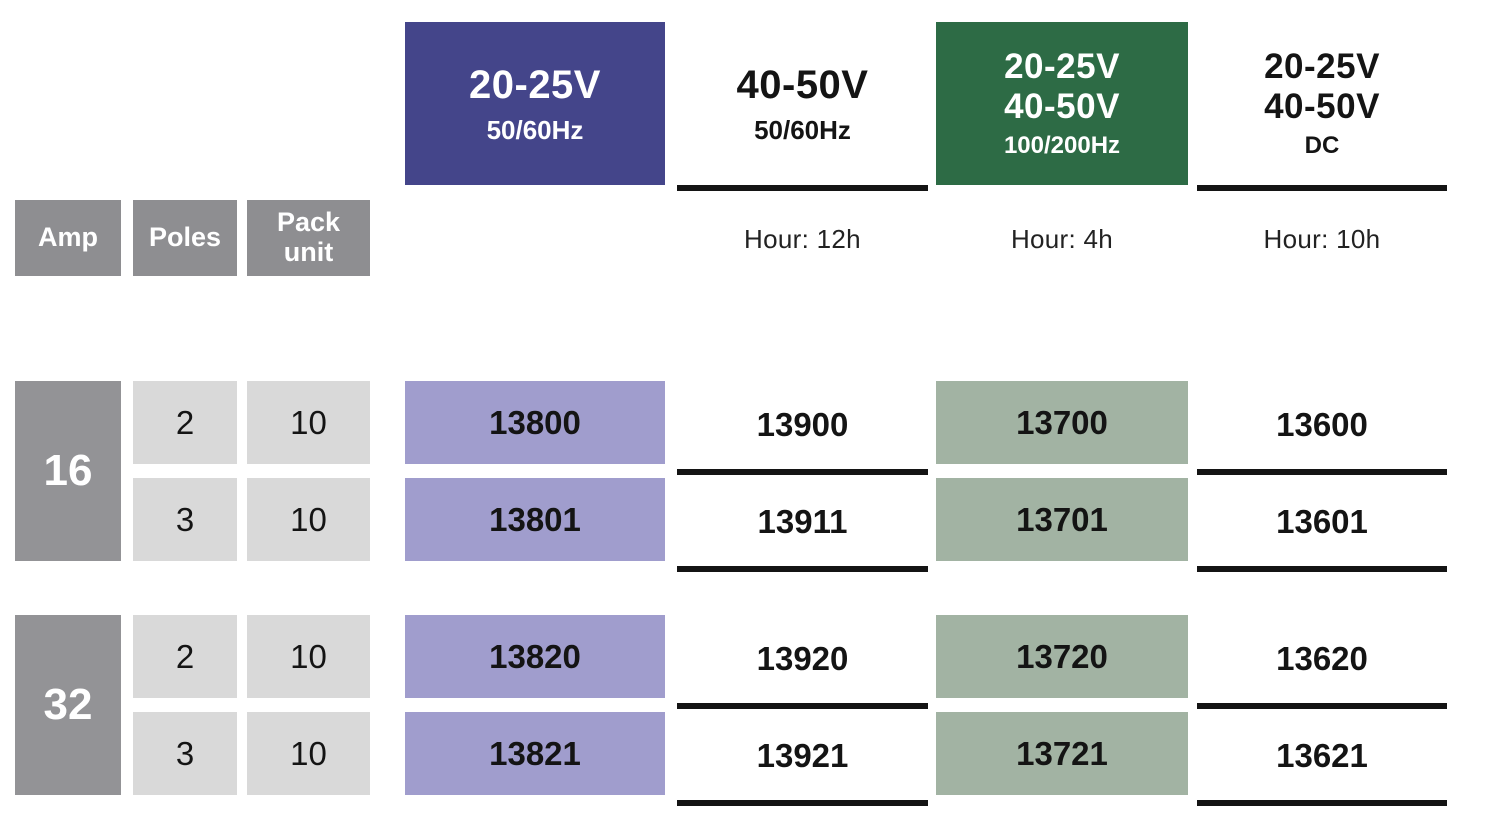 This screenshot has height=836, width=1494. Describe the element at coordinates (535, 656) in the screenshot. I see `part-number-cell: 13820` at that location.